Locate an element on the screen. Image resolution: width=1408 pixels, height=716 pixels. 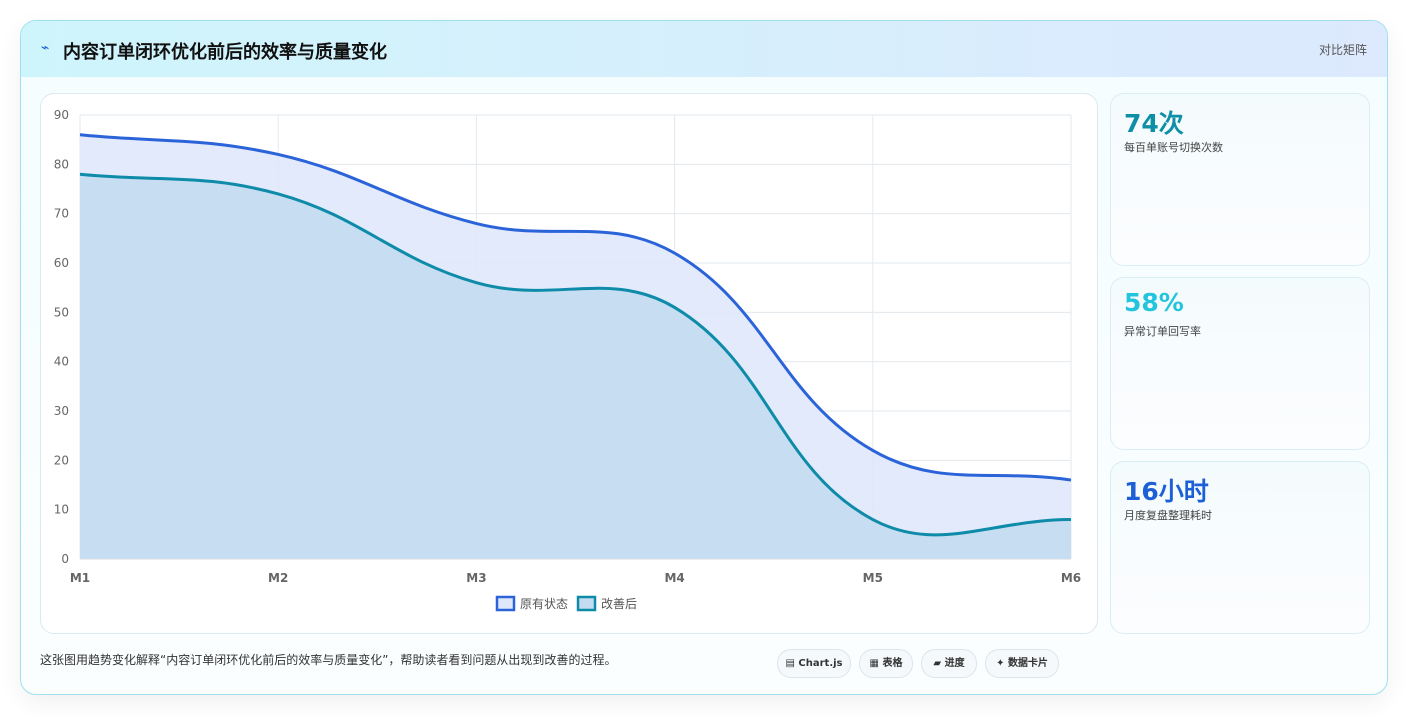
tag-button: ▤ Chart.js is located at coordinates (814, 663).